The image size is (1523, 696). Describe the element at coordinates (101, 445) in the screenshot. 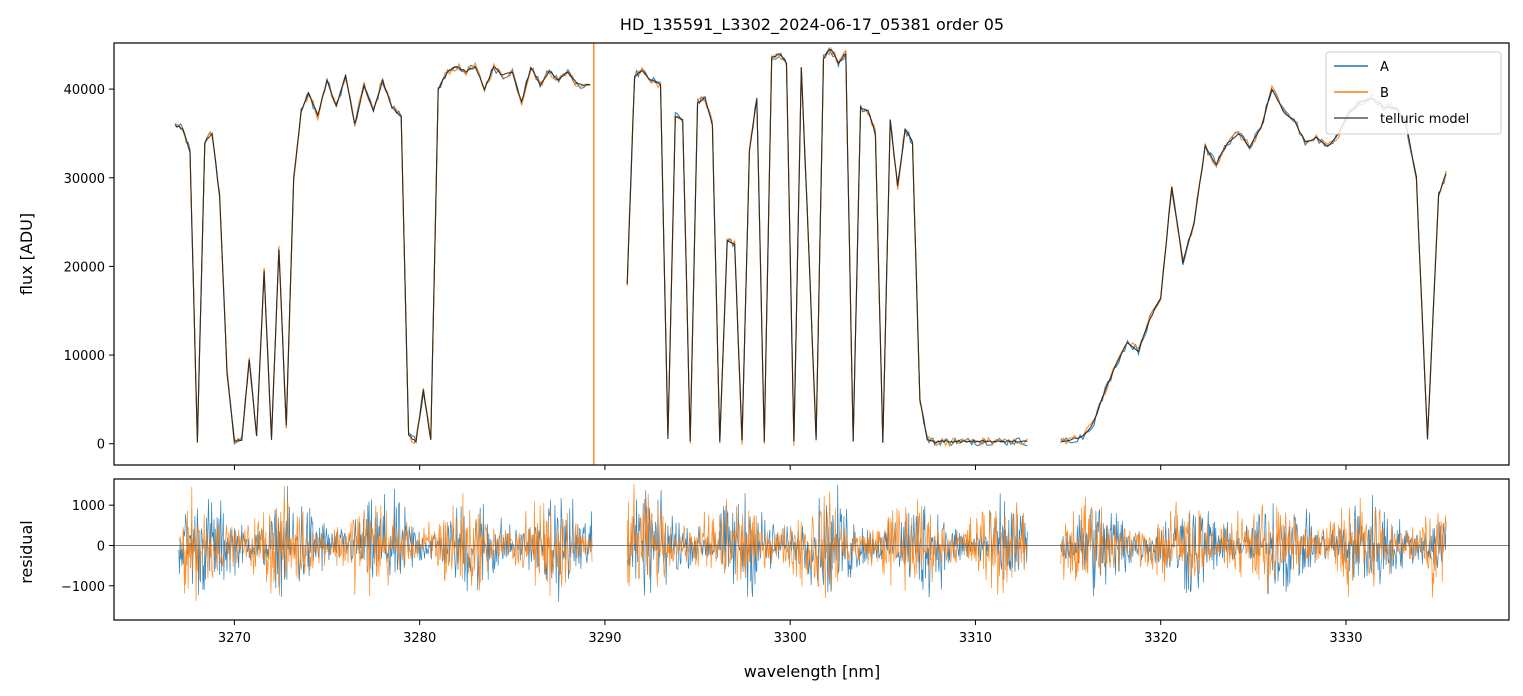

I see `flux-y-tick-label: 0` at that location.